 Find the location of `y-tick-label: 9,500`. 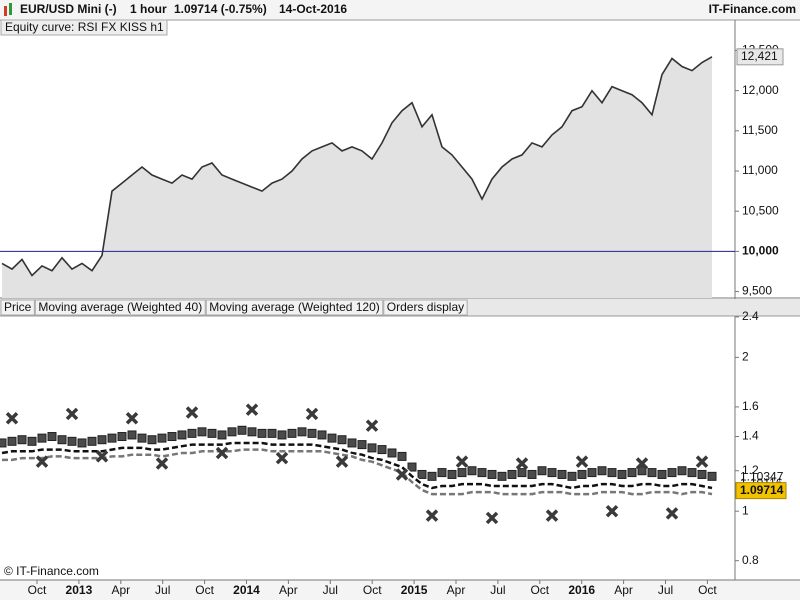

y-tick-label: 9,500 is located at coordinates (757, 291).